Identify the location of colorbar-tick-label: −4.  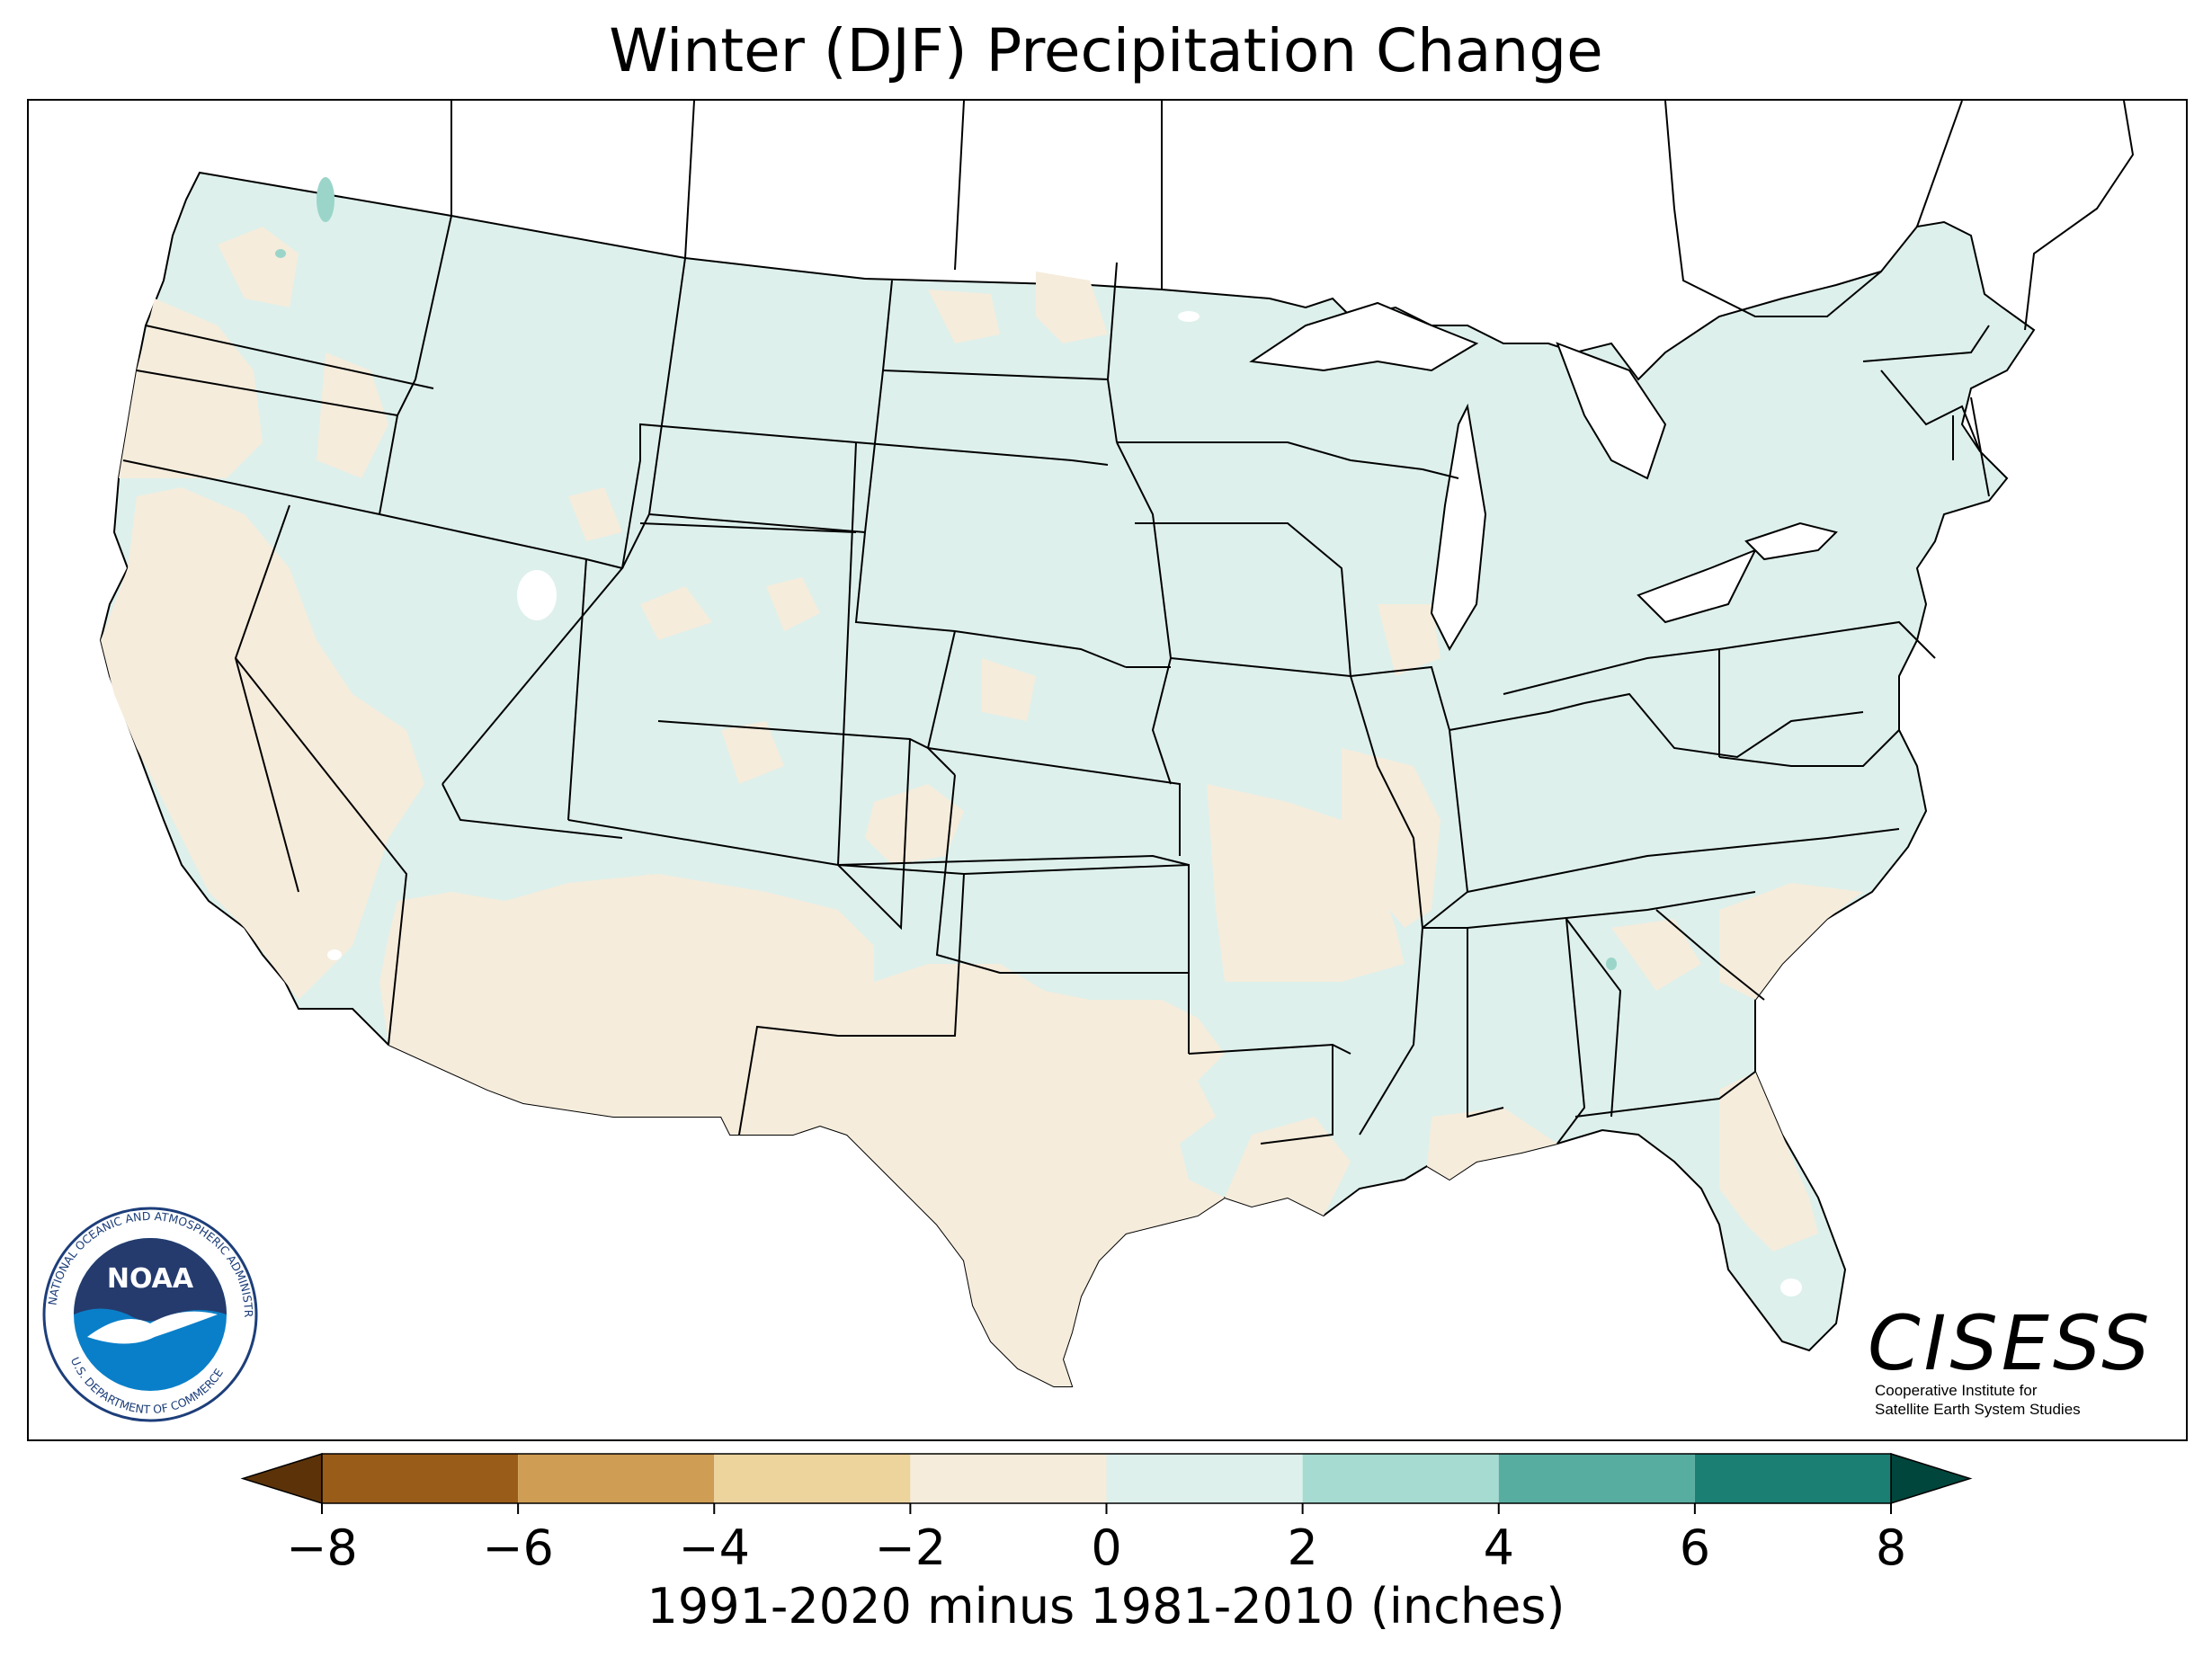
(714, 1548).